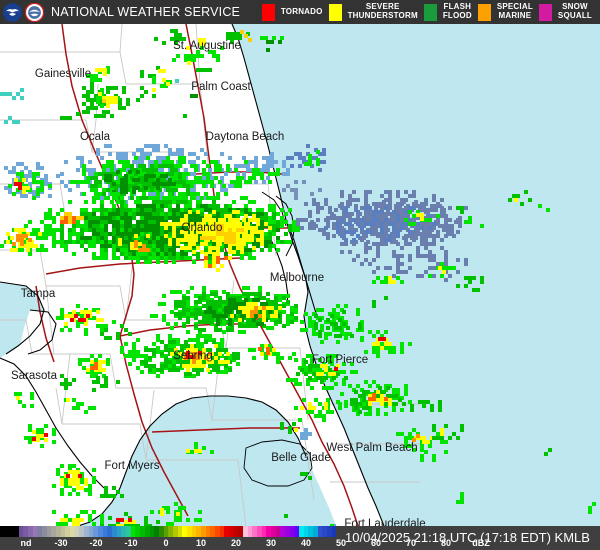  What do you see at coordinates (306, 543) in the screenshot?
I see `dbz-tick-label: 40` at bounding box center [306, 543].